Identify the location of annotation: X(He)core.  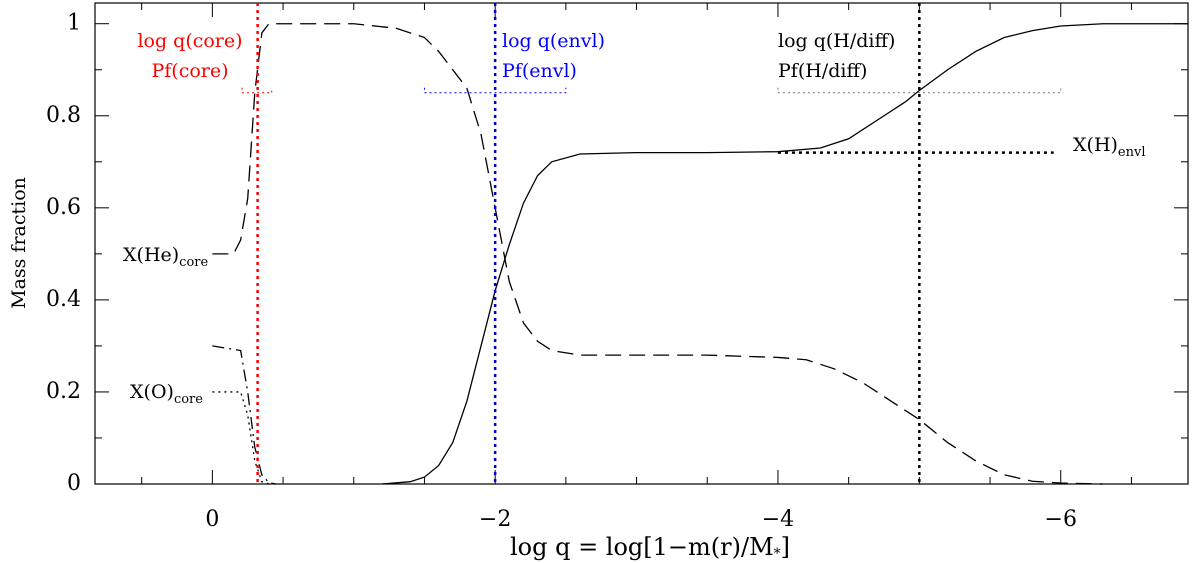
(165, 257).